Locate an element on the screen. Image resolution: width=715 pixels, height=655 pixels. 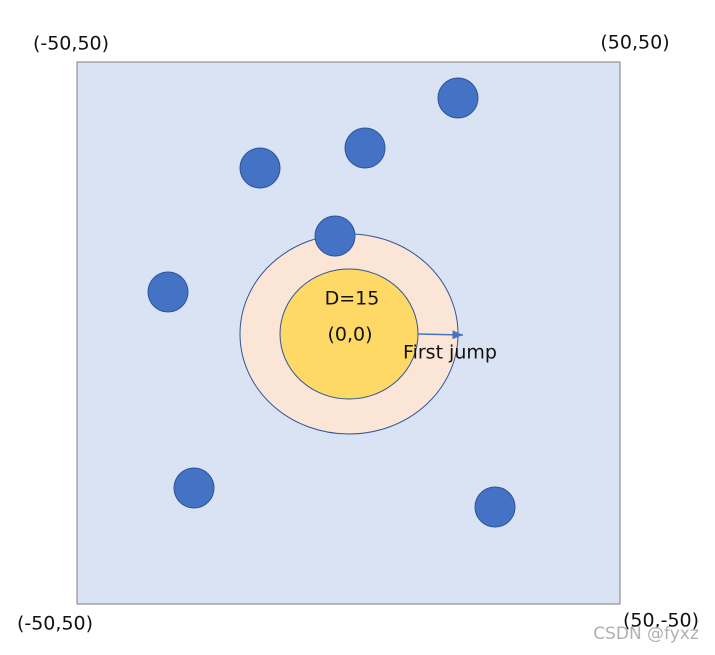
distance-label: D=15 is located at coordinates (352, 299).